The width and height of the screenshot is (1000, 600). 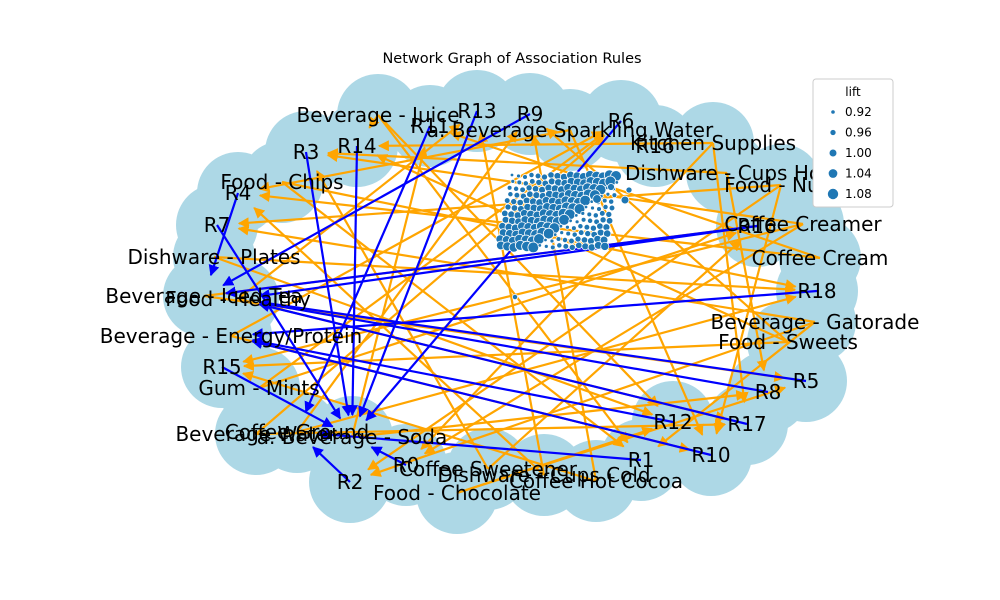 What do you see at coordinates (853, 92) in the screenshot?
I see `legend-title: lift` at bounding box center [853, 92].